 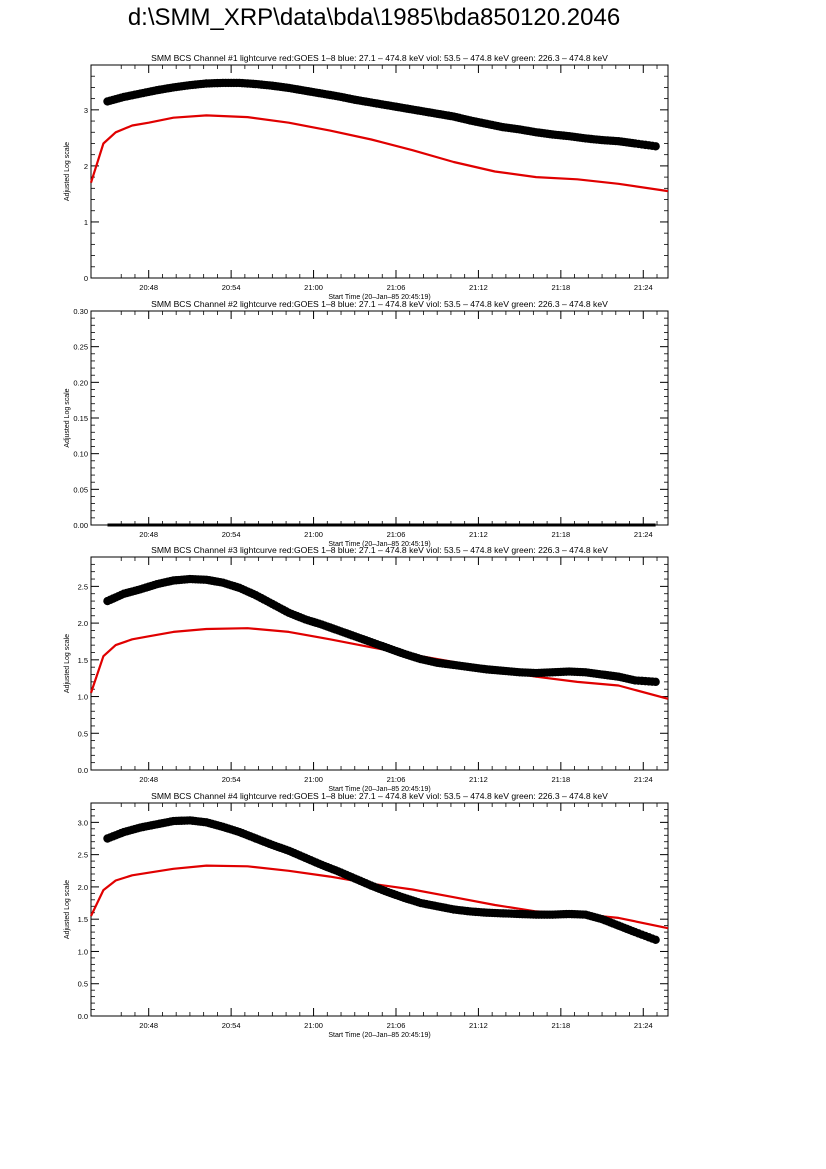 What do you see at coordinates (86, 110) in the screenshot?
I see `y-tick-label: 3` at bounding box center [86, 110].